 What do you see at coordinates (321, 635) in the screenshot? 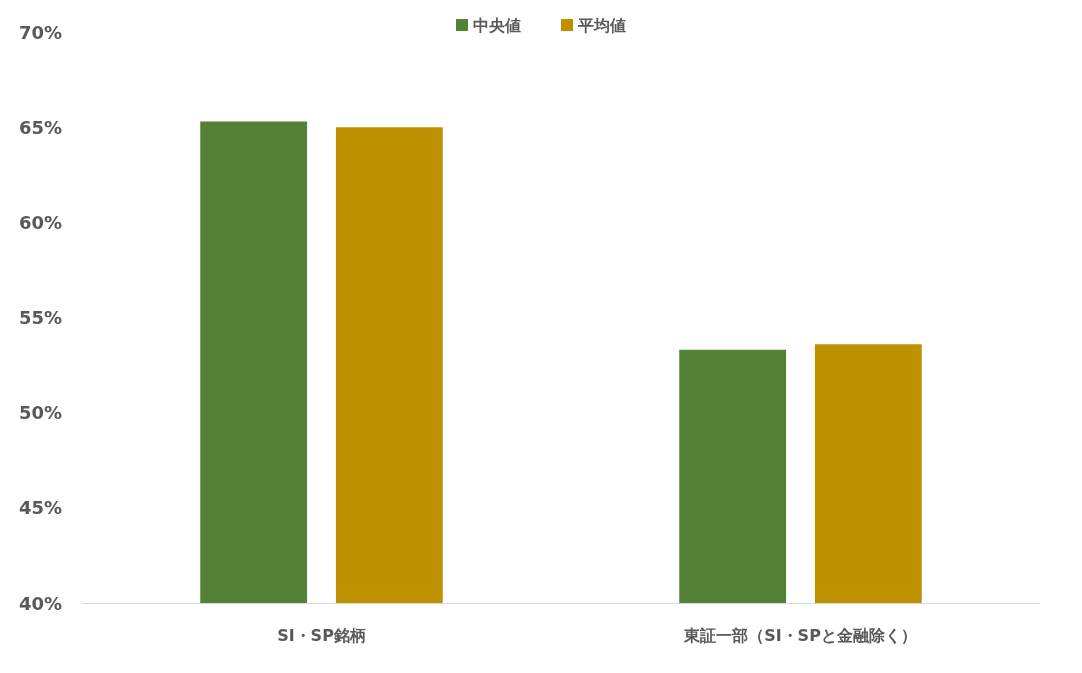
I see `x-tick-label: SI・SP銘柄` at bounding box center [321, 635].